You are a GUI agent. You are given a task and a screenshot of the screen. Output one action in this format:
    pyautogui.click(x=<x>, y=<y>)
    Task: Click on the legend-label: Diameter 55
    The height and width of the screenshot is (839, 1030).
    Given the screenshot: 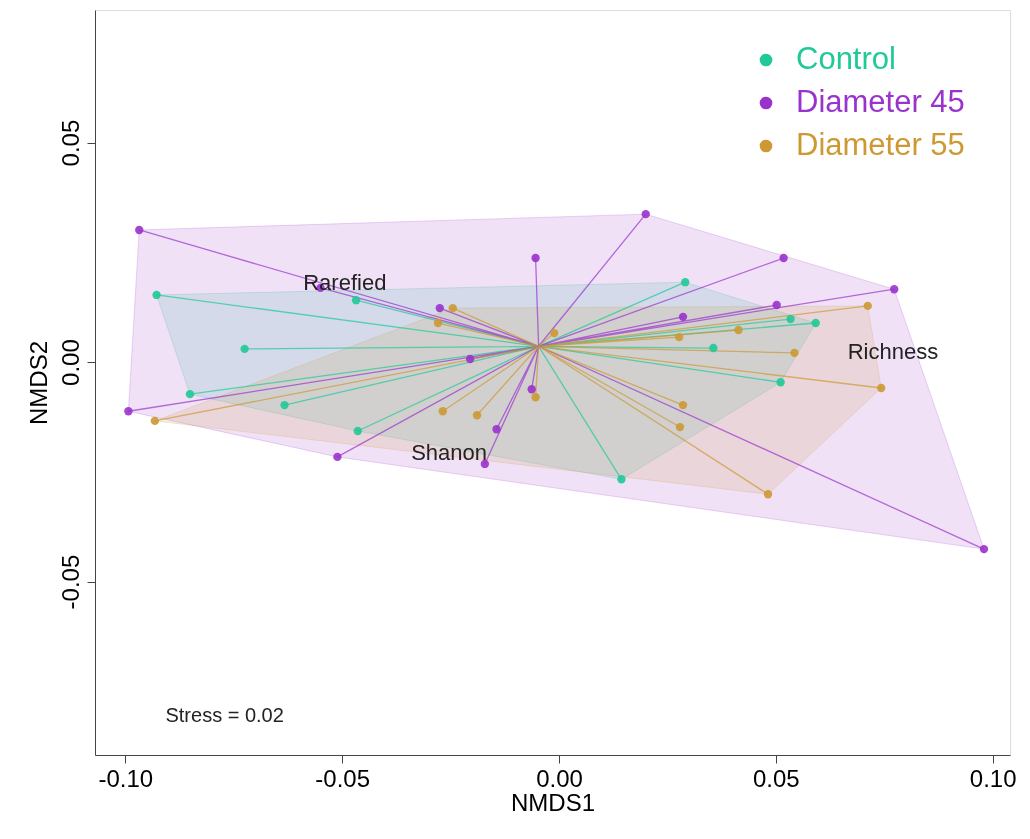 What is the action you would take?
    pyautogui.click(x=880, y=144)
    